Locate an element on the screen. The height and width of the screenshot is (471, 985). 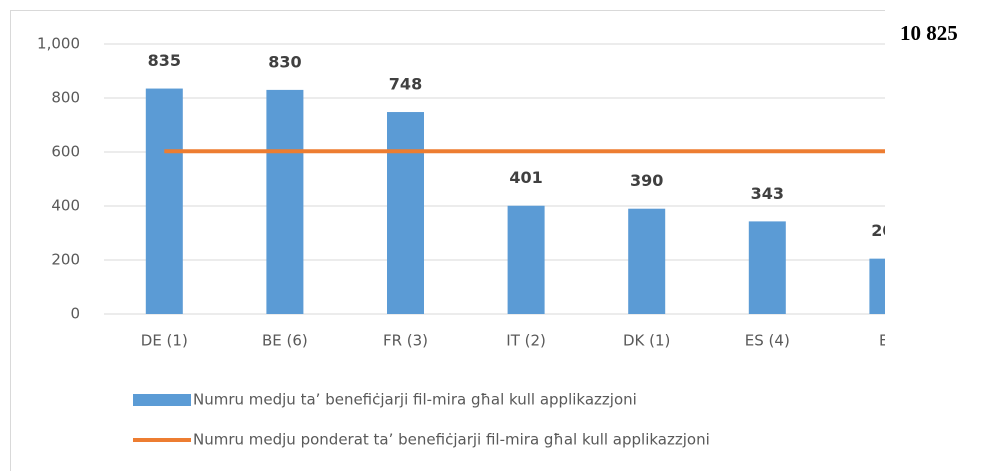
x-tick-label: EL is located at coordinates (888, 341).